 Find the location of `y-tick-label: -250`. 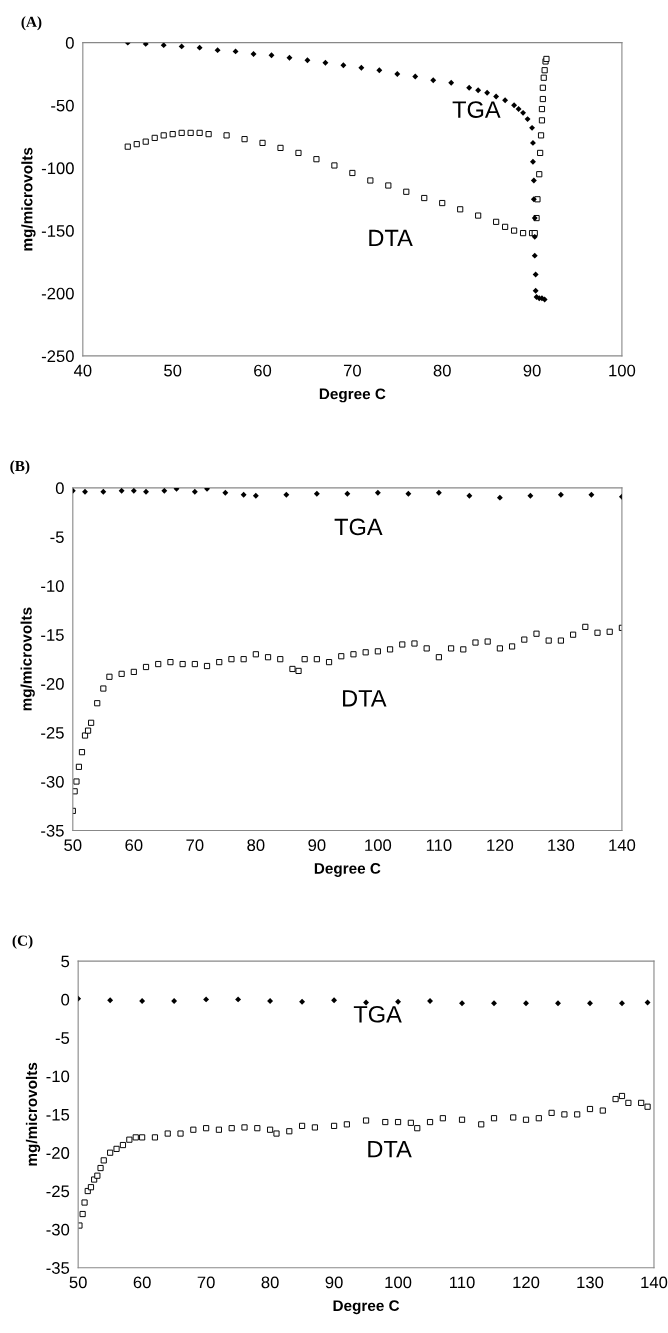

y-tick-label: -250 is located at coordinates (57, 356).